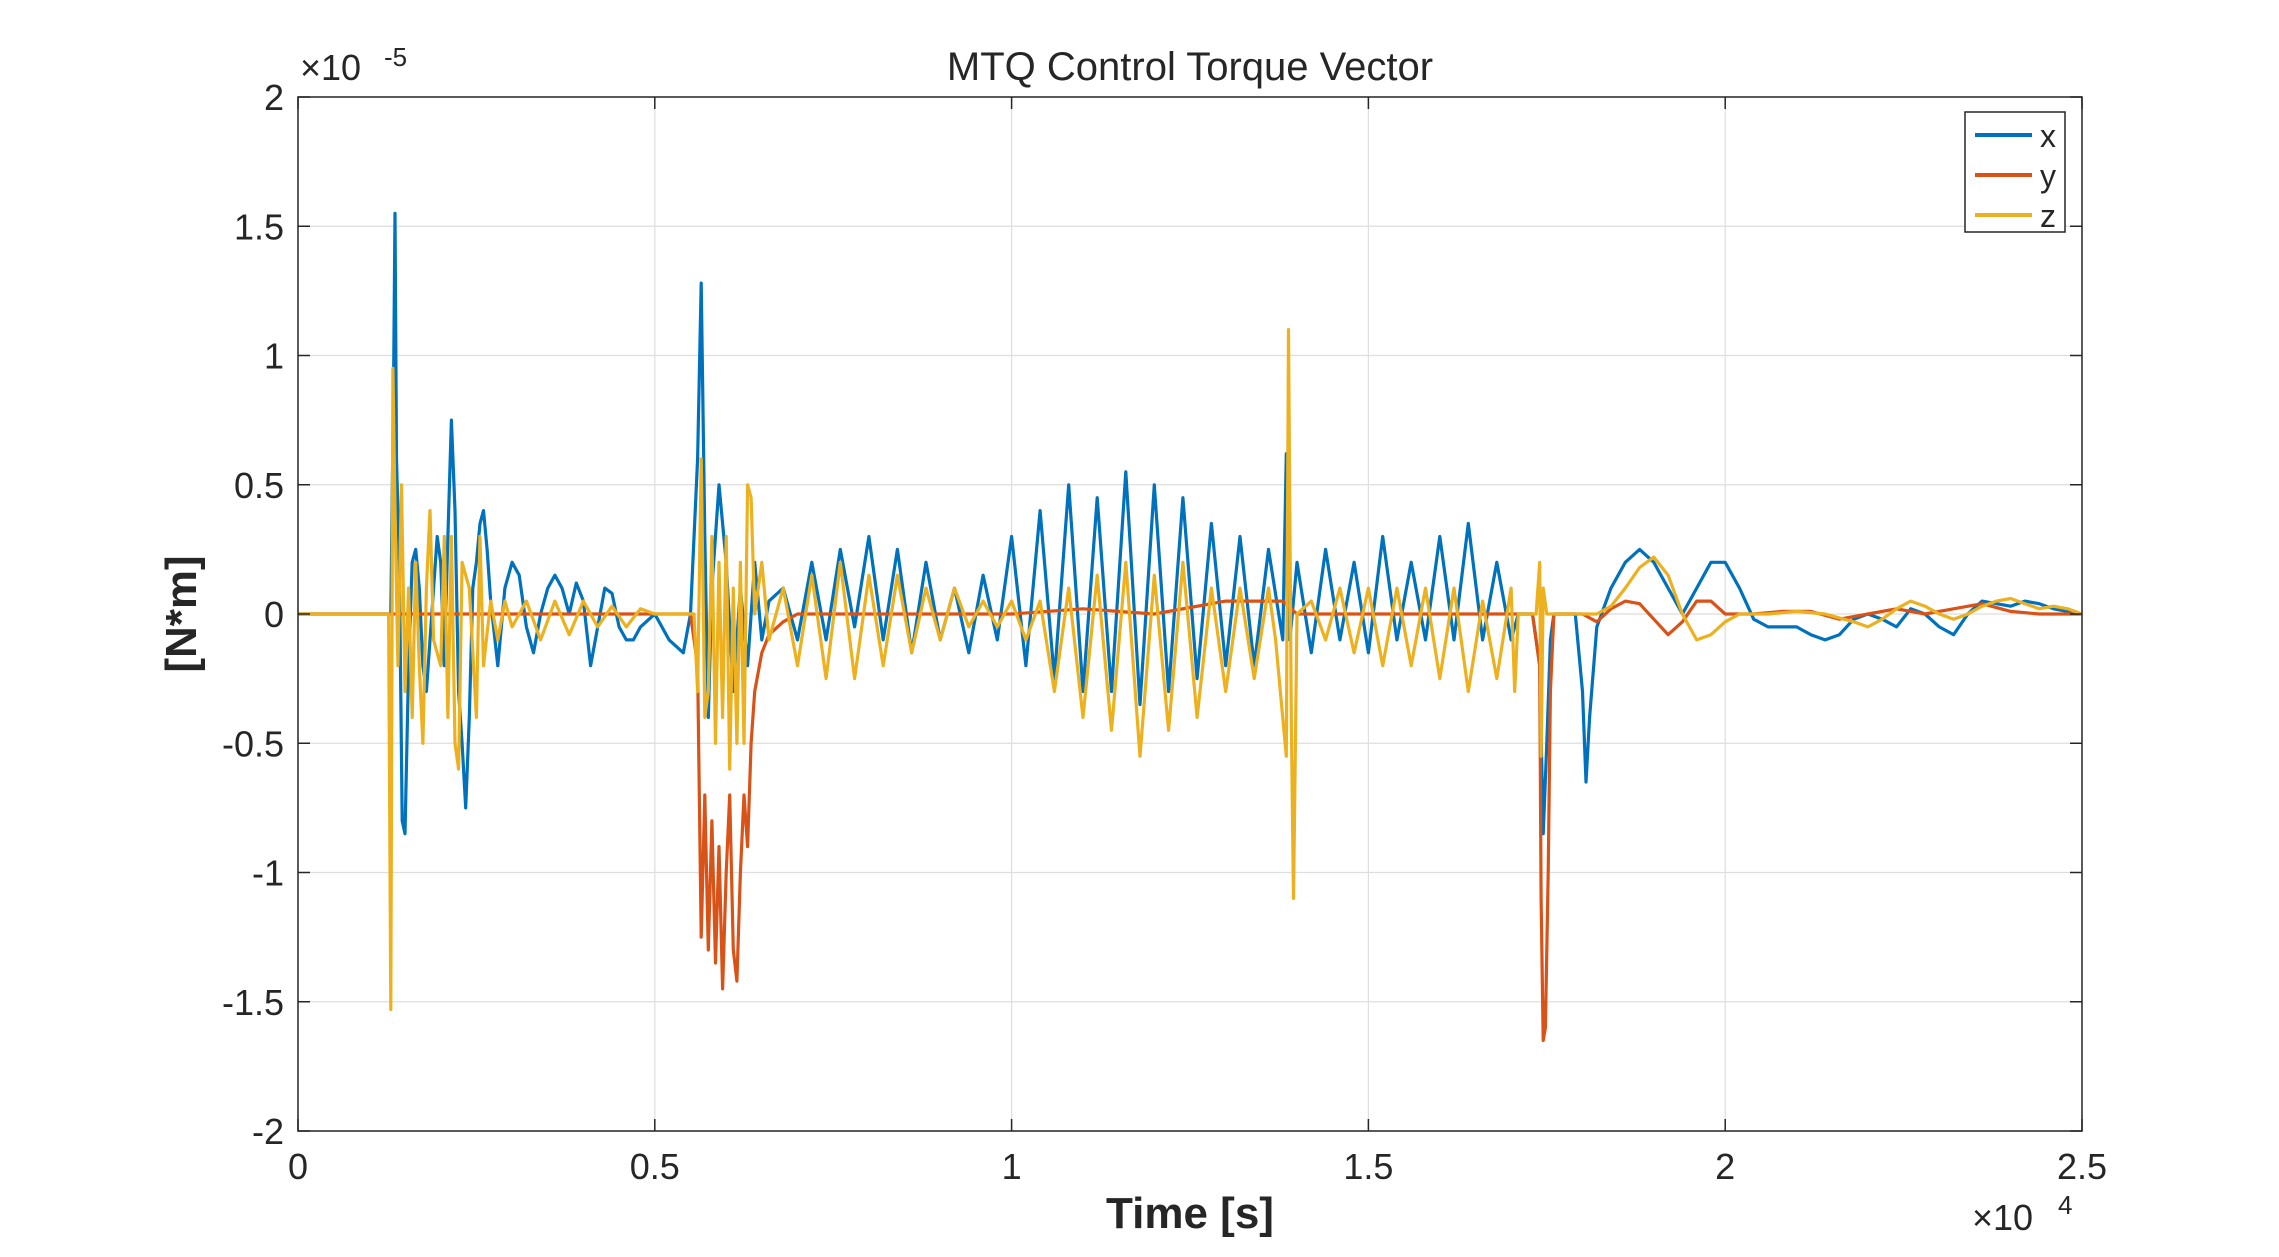 This screenshot has width=2279, height=1257. What do you see at coordinates (2048, 136) in the screenshot?
I see `legend-label-x: x` at bounding box center [2048, 136].